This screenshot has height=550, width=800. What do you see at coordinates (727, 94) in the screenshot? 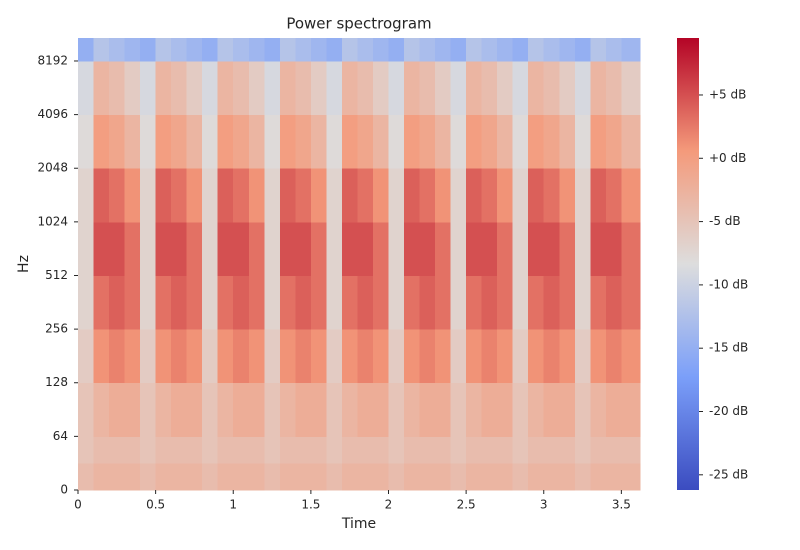
I see `colorbar-tick-label: +5 dB` at bounding box center [727, 94].